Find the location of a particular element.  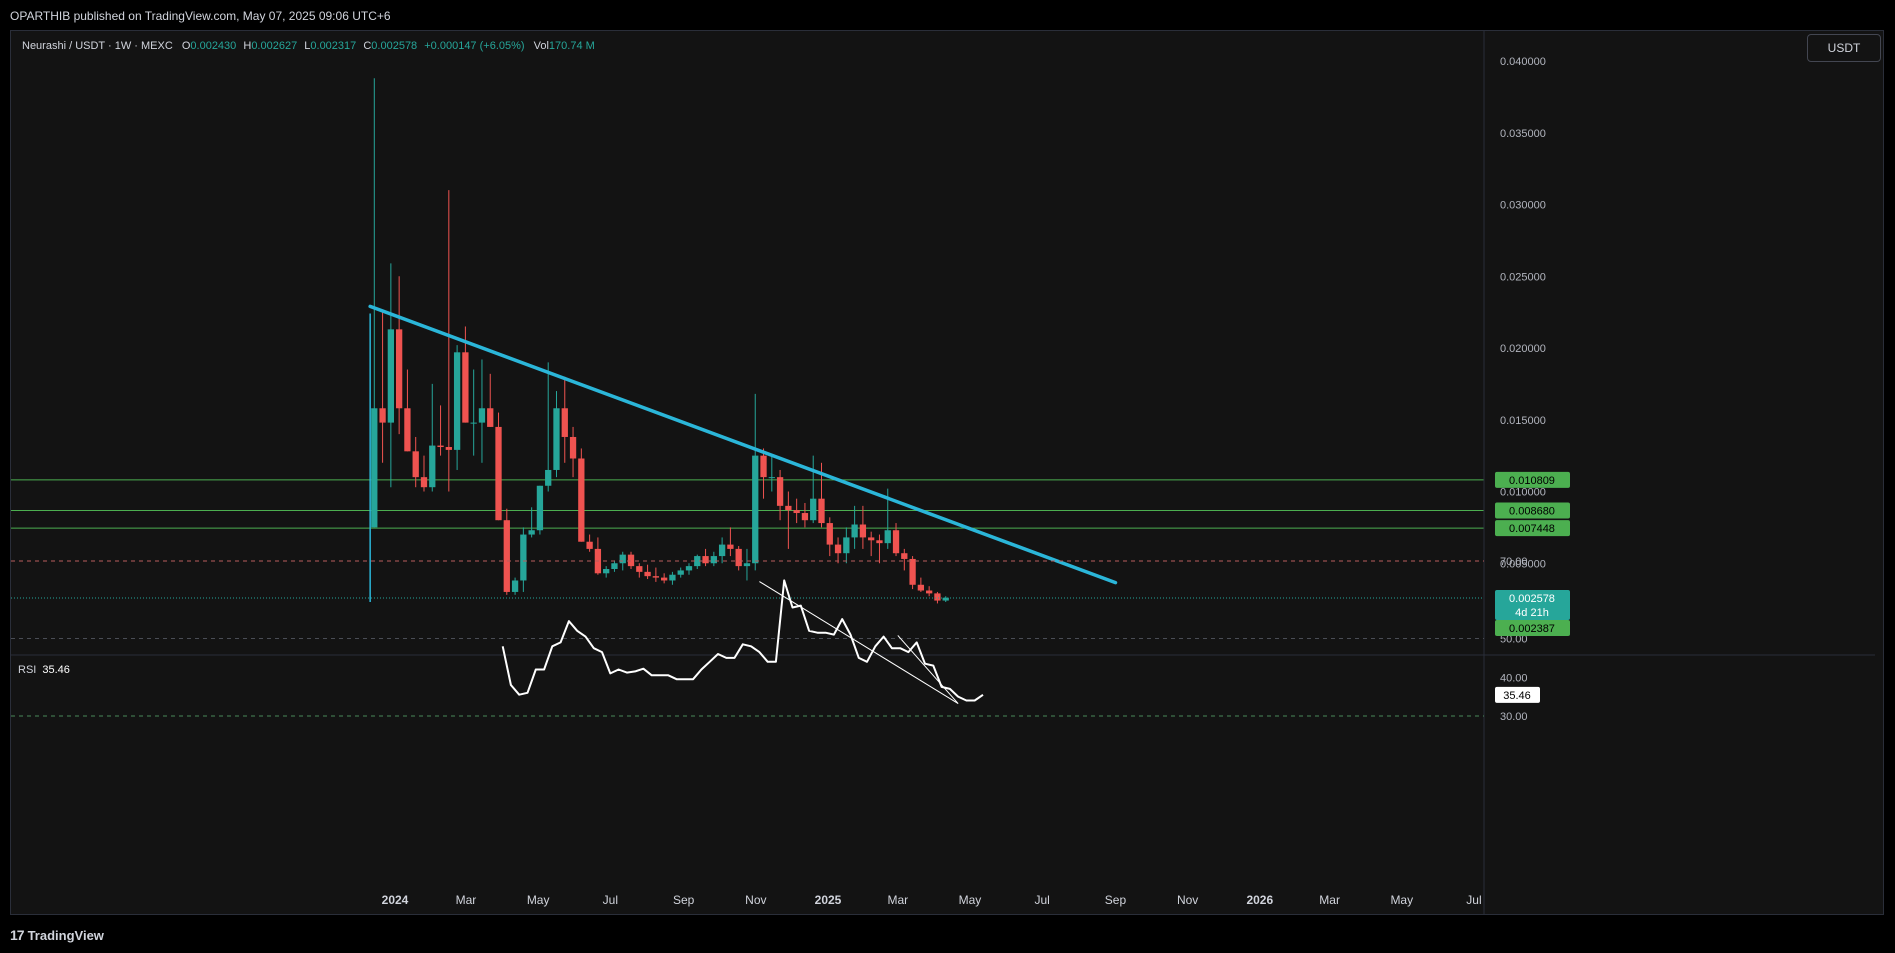

horizontal-levels is located at coordinates (747, 504).